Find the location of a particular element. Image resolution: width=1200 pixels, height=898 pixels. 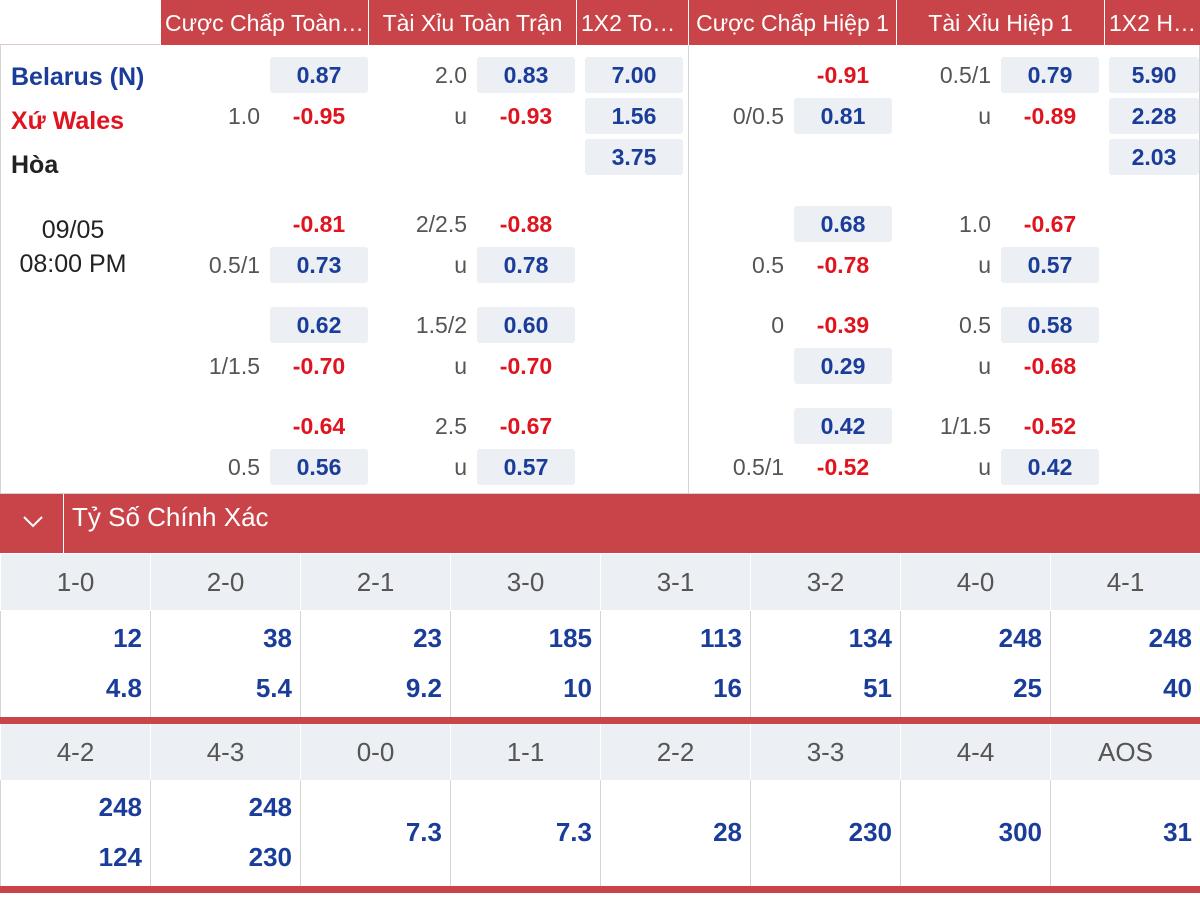

under-odds: -0.89 is located at coordinates (1050, 116).